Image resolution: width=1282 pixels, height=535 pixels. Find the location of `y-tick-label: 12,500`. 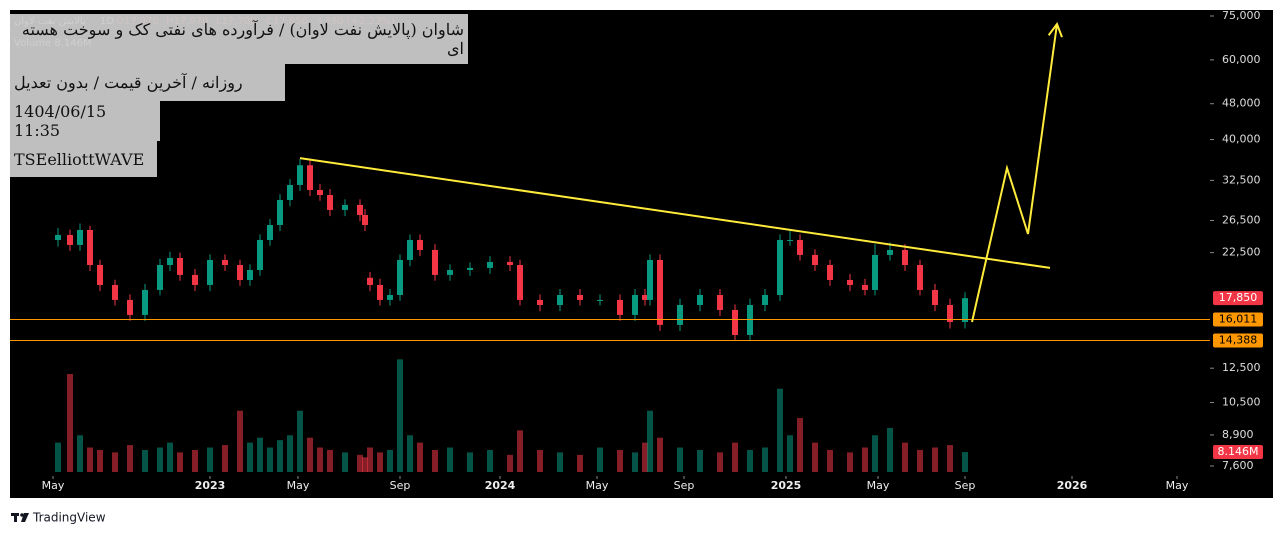

y-tick-label: 12,500 is located at coordinates (1241, 367).